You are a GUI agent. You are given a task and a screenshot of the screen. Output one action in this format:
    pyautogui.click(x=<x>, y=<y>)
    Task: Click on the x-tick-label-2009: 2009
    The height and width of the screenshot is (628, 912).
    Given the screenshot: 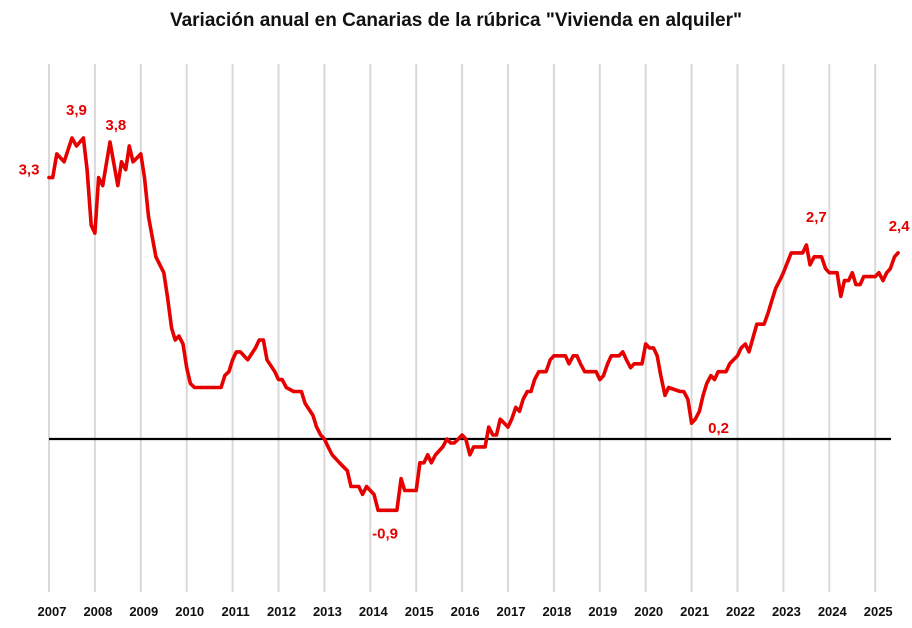 What is the action you would take?
    pyautogui.click(x=143, y=611)
    